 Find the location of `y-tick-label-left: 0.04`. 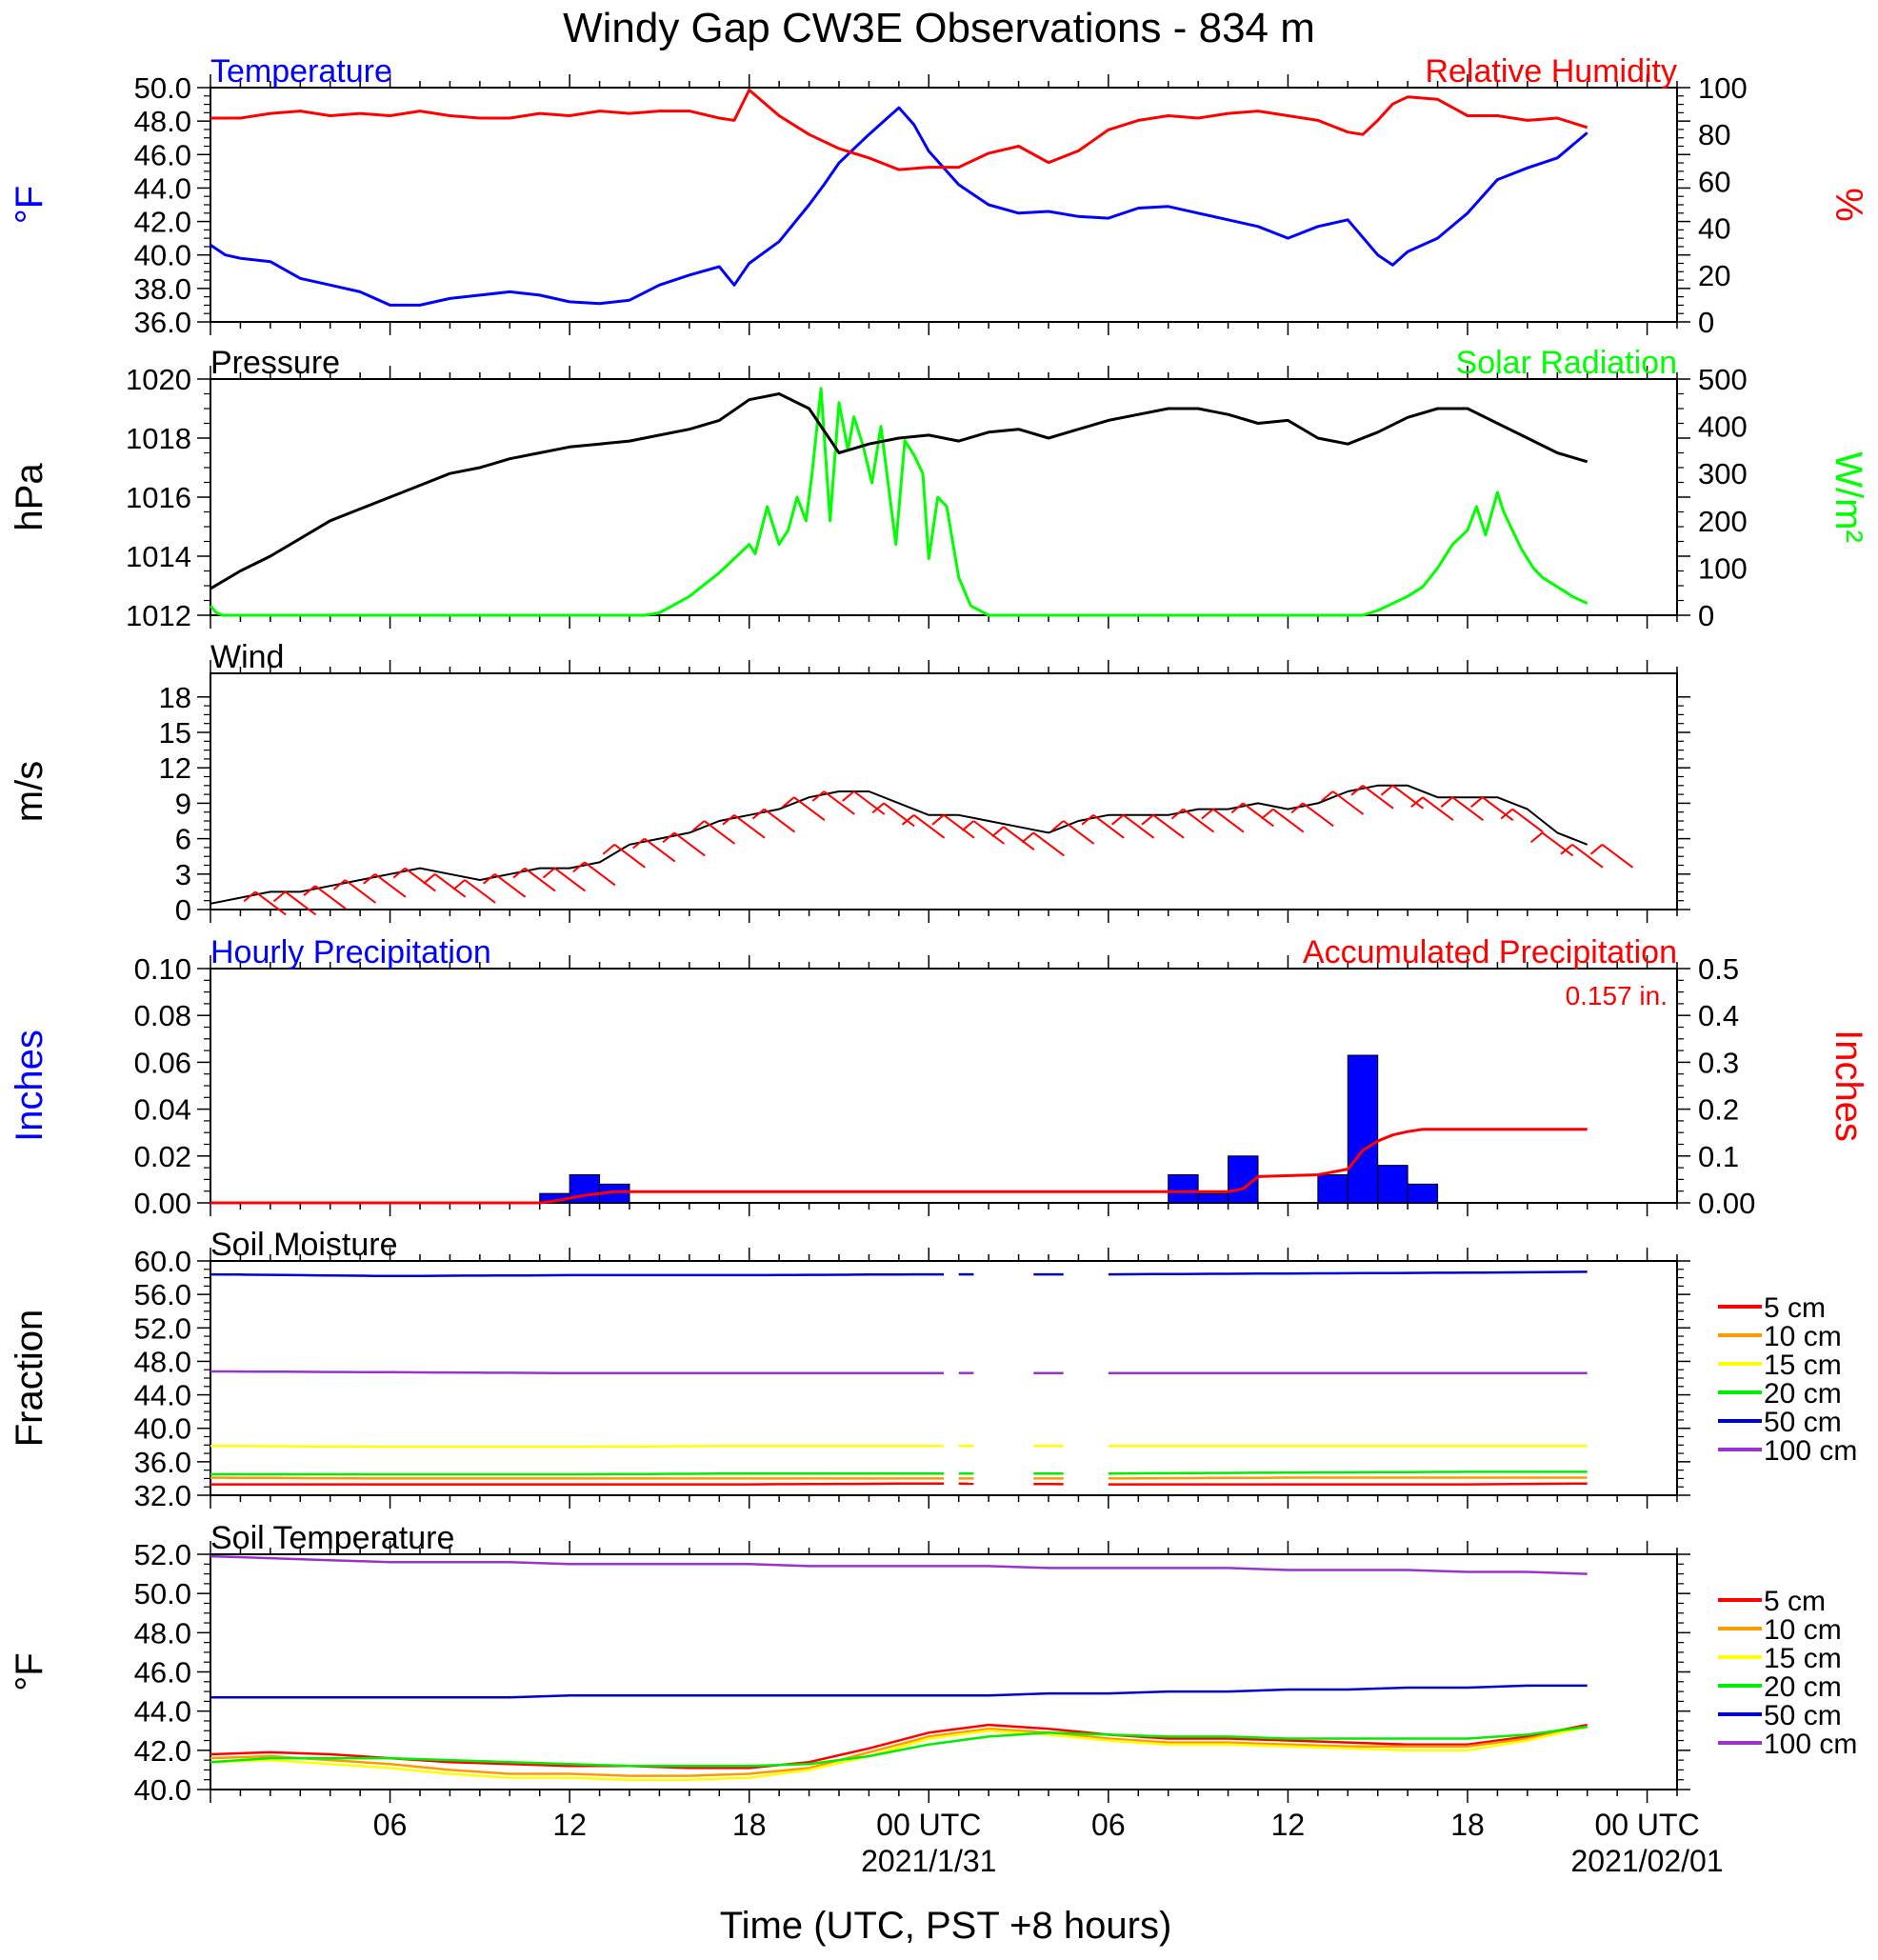

y-tick-label-left: 0.04 is located at coordinates (162, 1110).